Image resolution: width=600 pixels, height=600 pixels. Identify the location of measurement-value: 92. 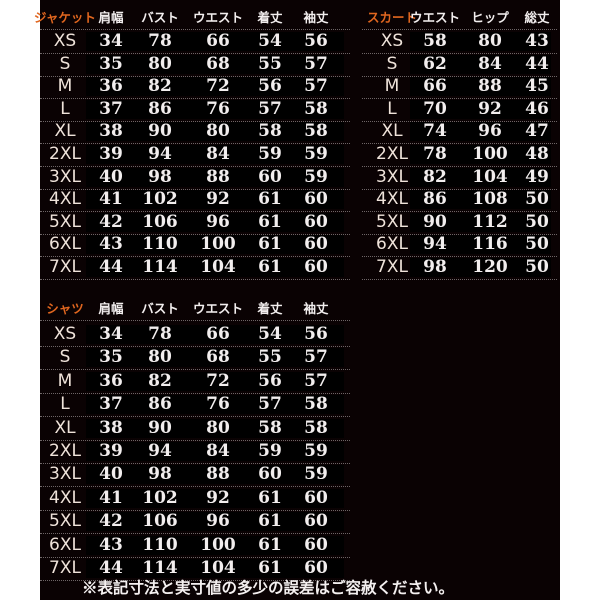
(218, 497).